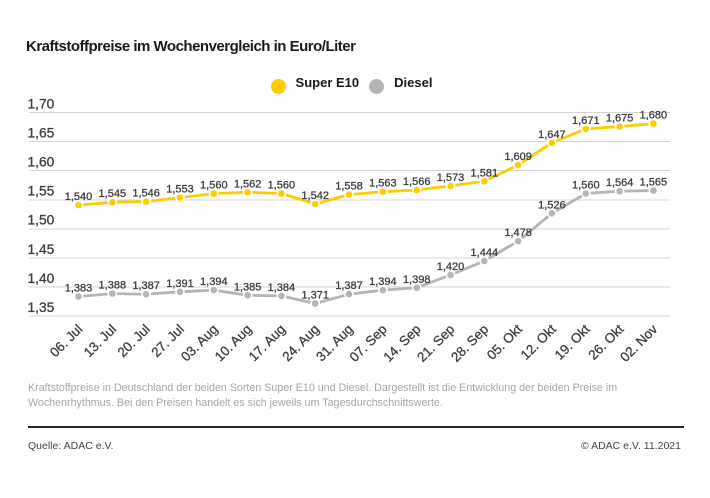 The width and height of the screenshot is (710, 498). What do you see at coordinates (41, 220) in the screenshot?
I see `svg-text: 1,50` at bounding box center [41, 220].